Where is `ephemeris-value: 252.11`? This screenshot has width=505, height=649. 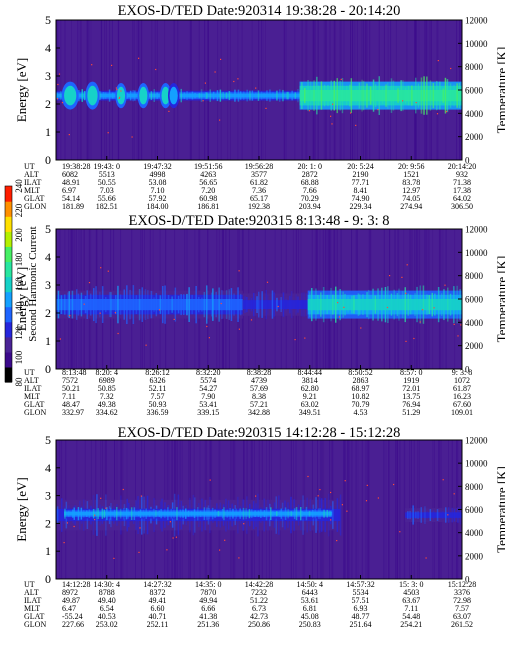 ephemeris-value: 252.11 is located at coordinates (158, 624).